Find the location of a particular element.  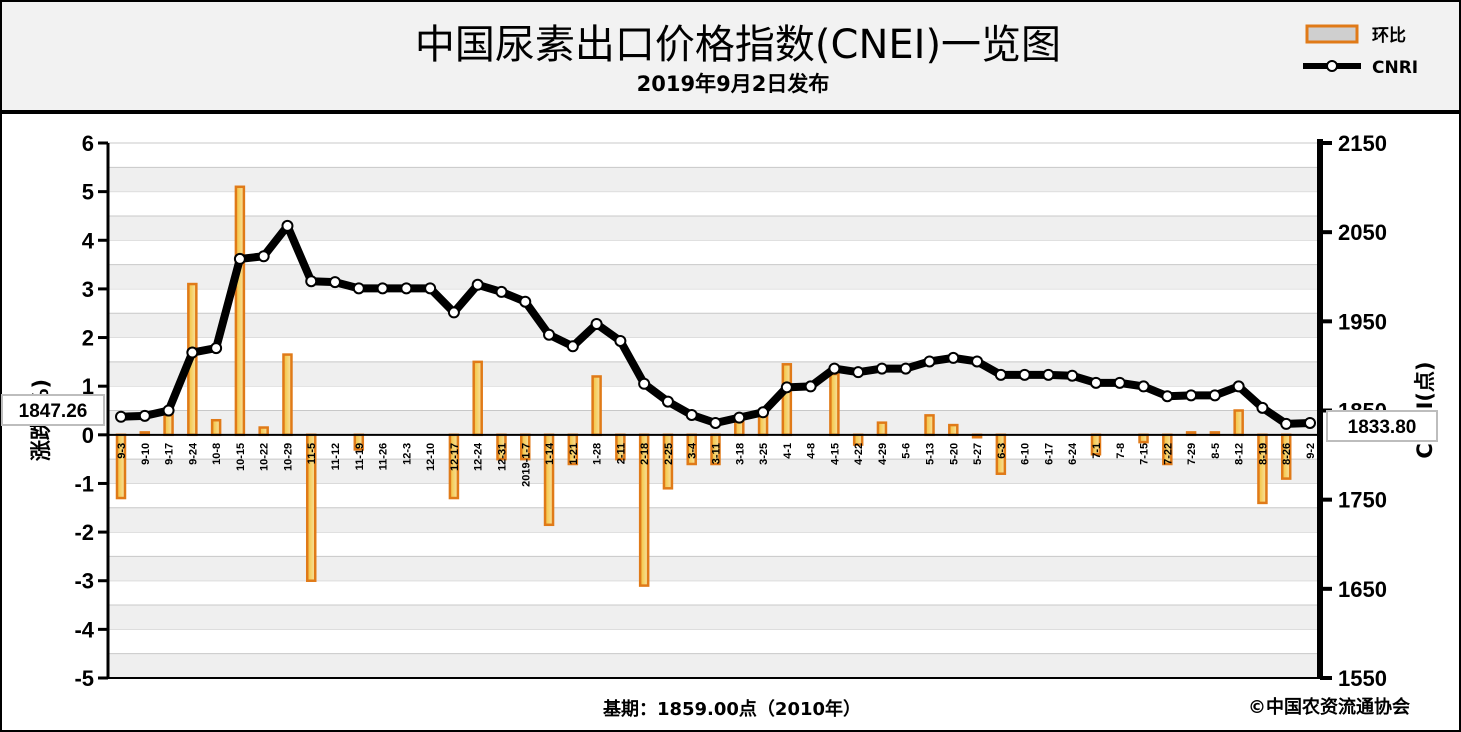

x-tick-10-8: 10-8 is located at coordinates (217, 454).